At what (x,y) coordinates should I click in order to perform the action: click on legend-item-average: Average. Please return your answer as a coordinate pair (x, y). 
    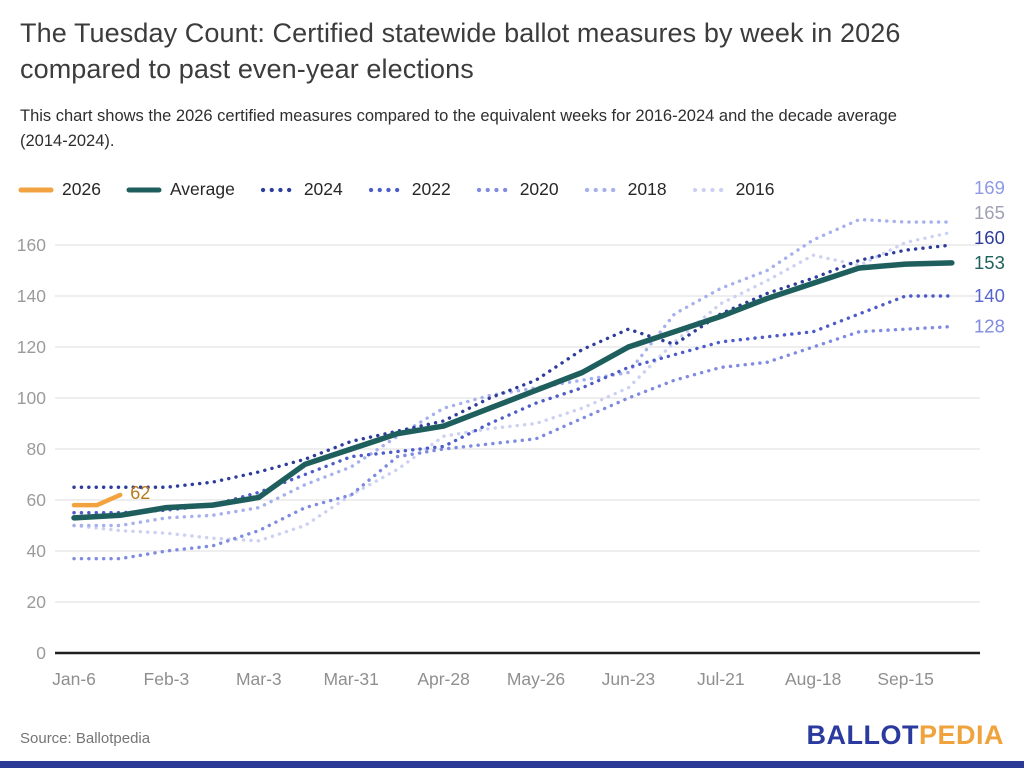
    Looking at the image, I should click on (180, 189).